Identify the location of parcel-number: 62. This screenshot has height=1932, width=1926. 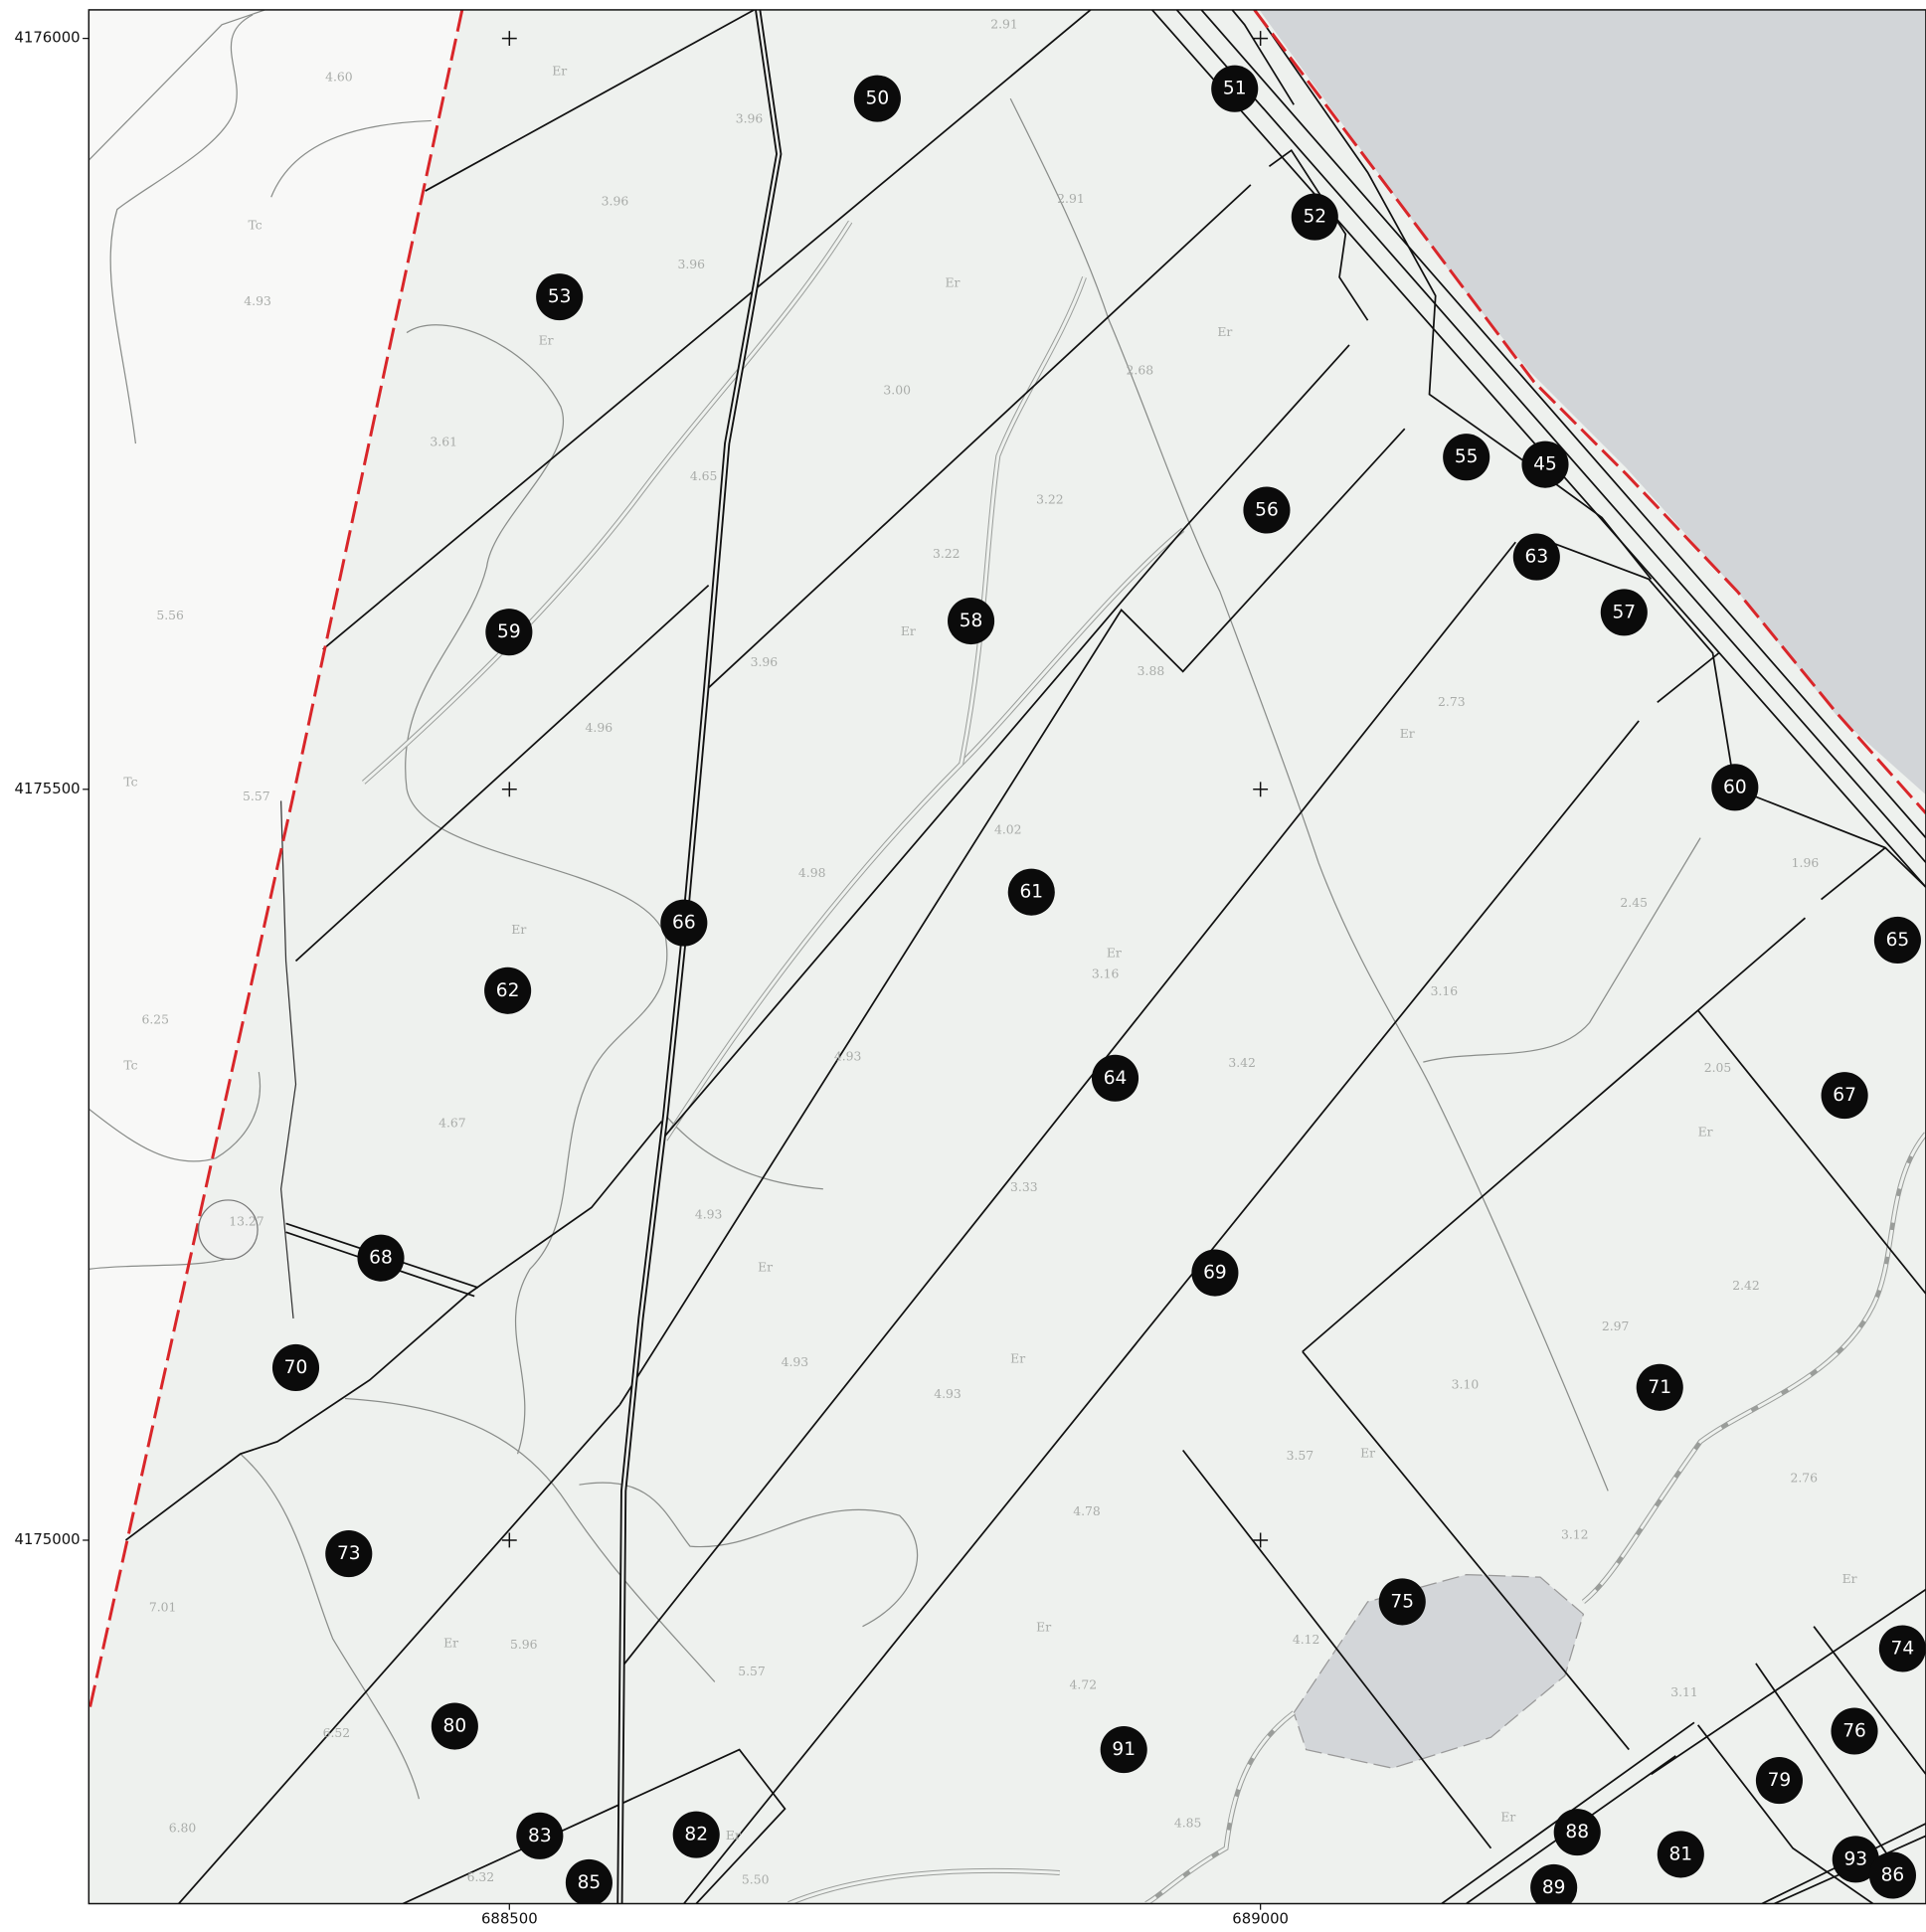
(508, 991).